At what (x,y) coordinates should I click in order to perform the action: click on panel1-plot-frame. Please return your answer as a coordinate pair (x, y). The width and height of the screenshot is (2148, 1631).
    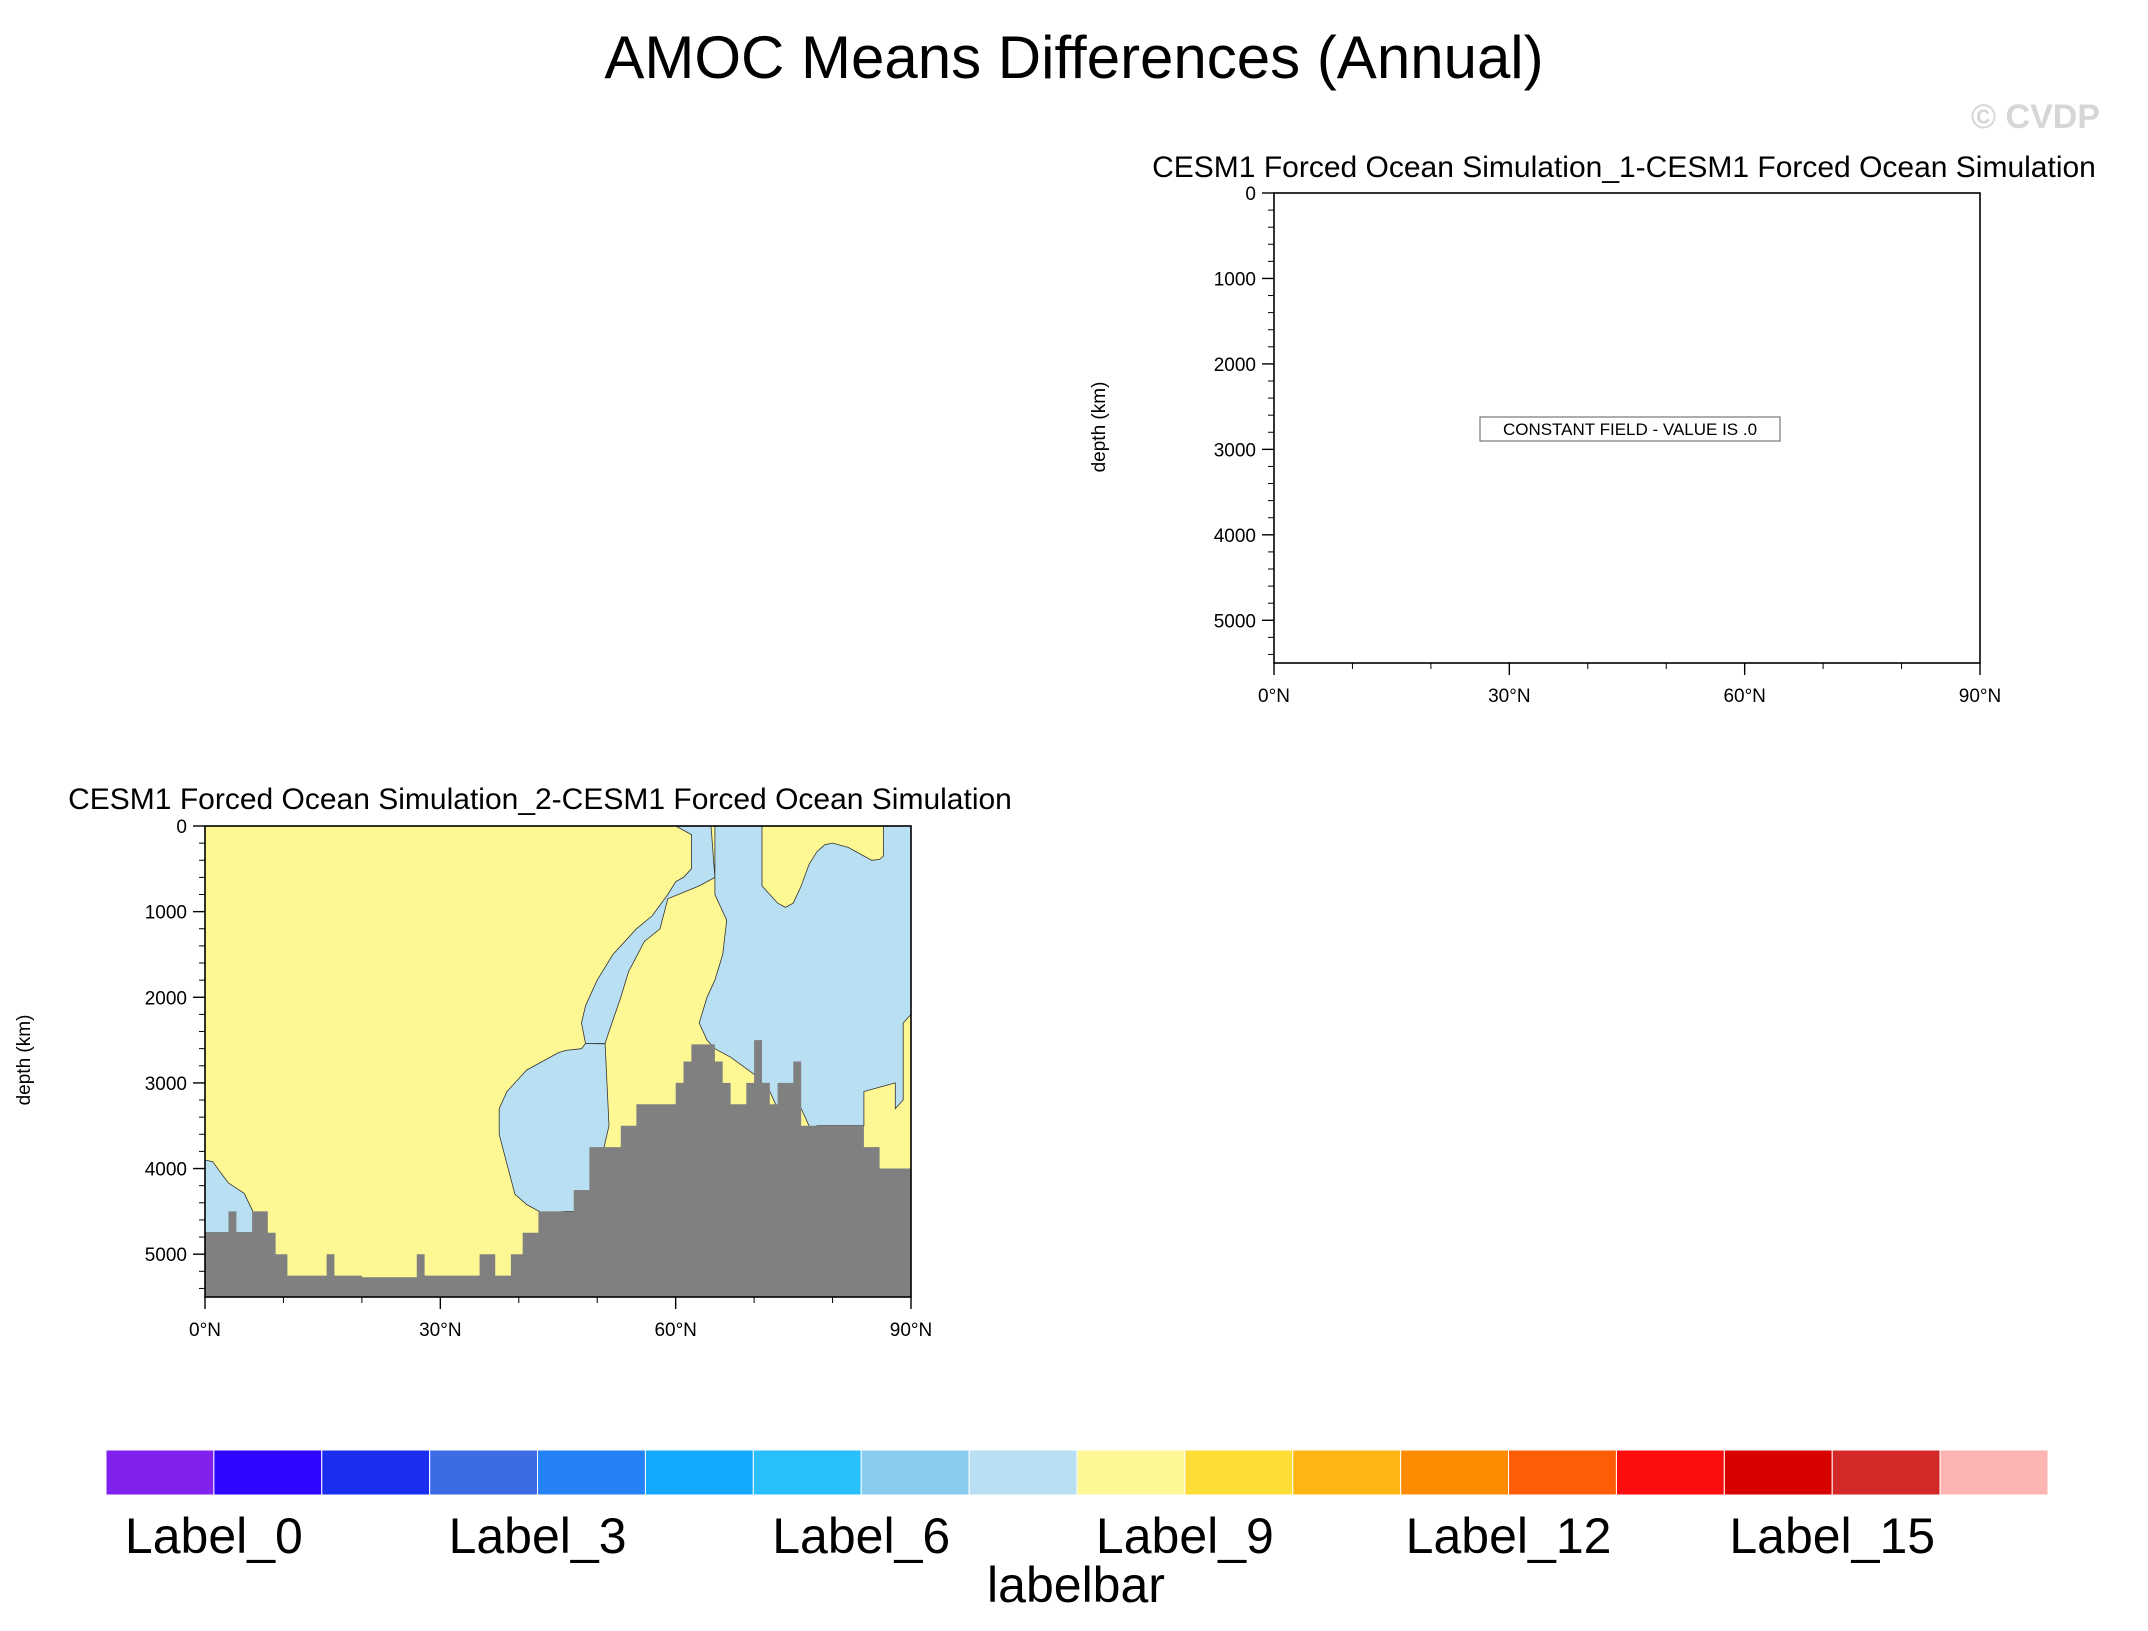
    Looking at the image, I should click on (1627, 428).